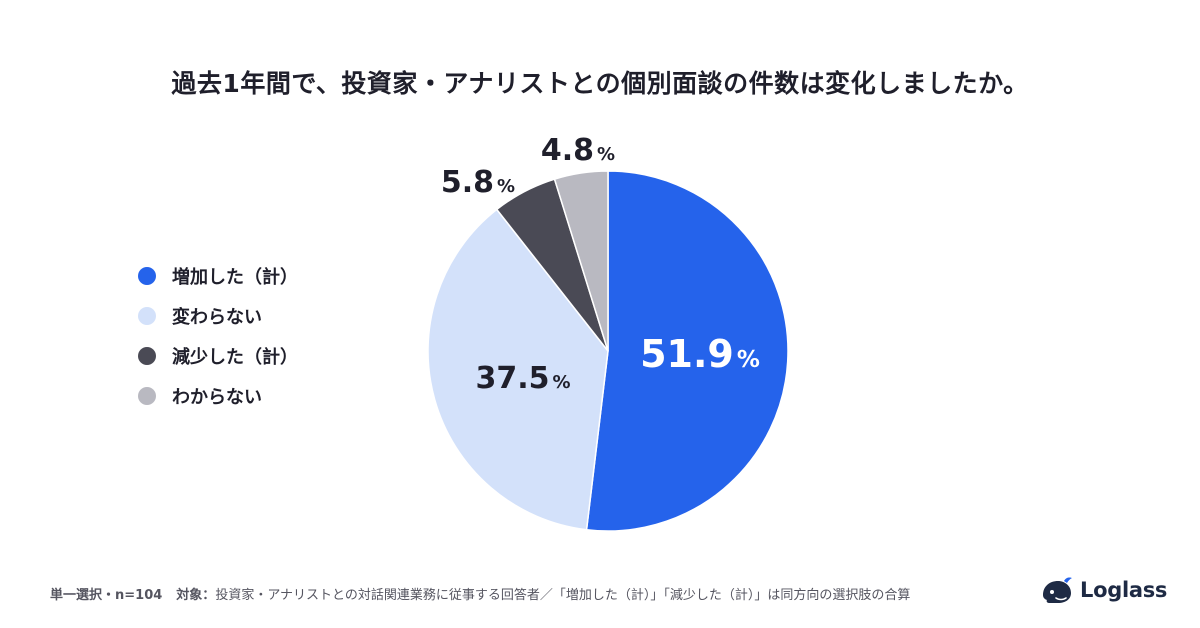 The width and height of the screenshot is (1200, 628). What do you see at coordinates (147, 356) in the screenshot?
I see `legend-swatch-decreased` at bounding box center [147, 356].